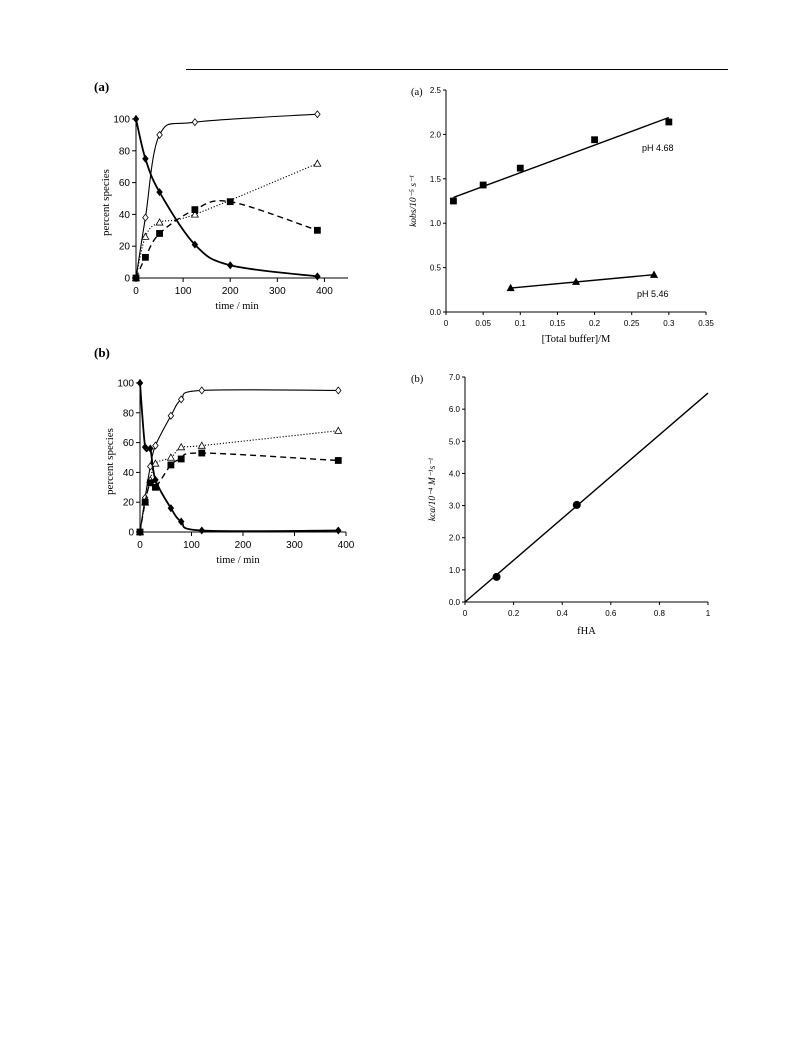  What do you see at coordinates (324, 291) in the screenshot?
I see `x-tick-label: 400` at bounding box center [324, 291].